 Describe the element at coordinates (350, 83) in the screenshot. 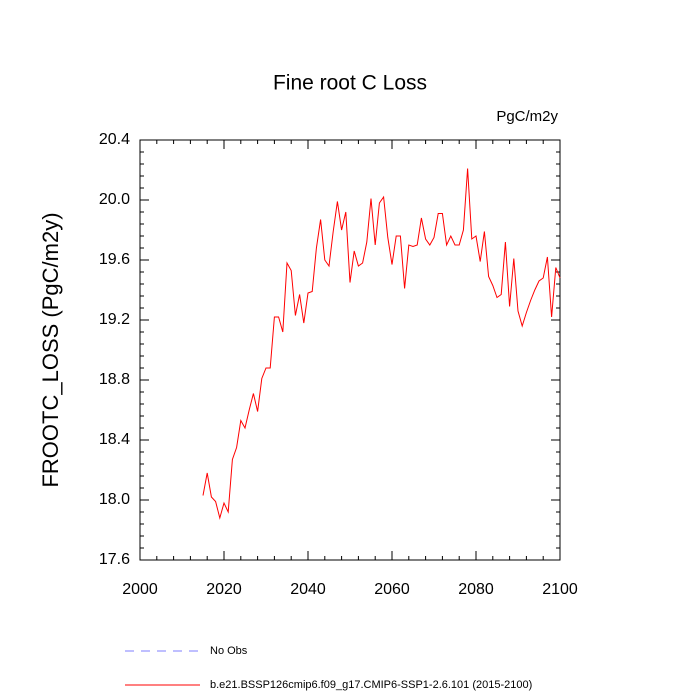

I see `chart-title: Fine root C Loss` at that location.